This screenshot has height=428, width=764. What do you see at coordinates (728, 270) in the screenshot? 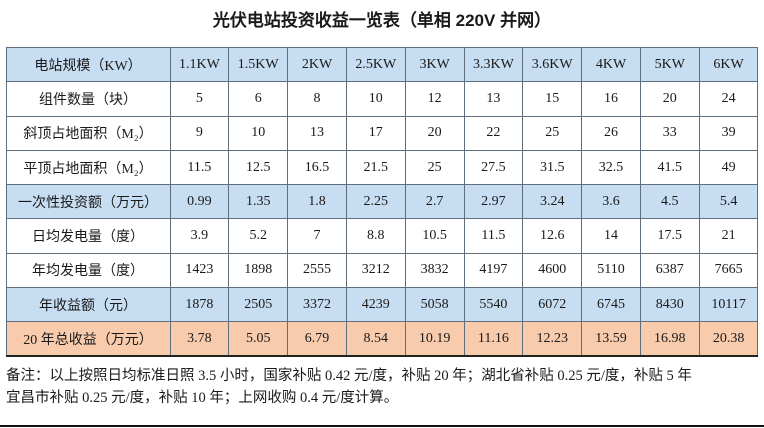
I see `data-cell: 7665` at bounding box center [728, 270].